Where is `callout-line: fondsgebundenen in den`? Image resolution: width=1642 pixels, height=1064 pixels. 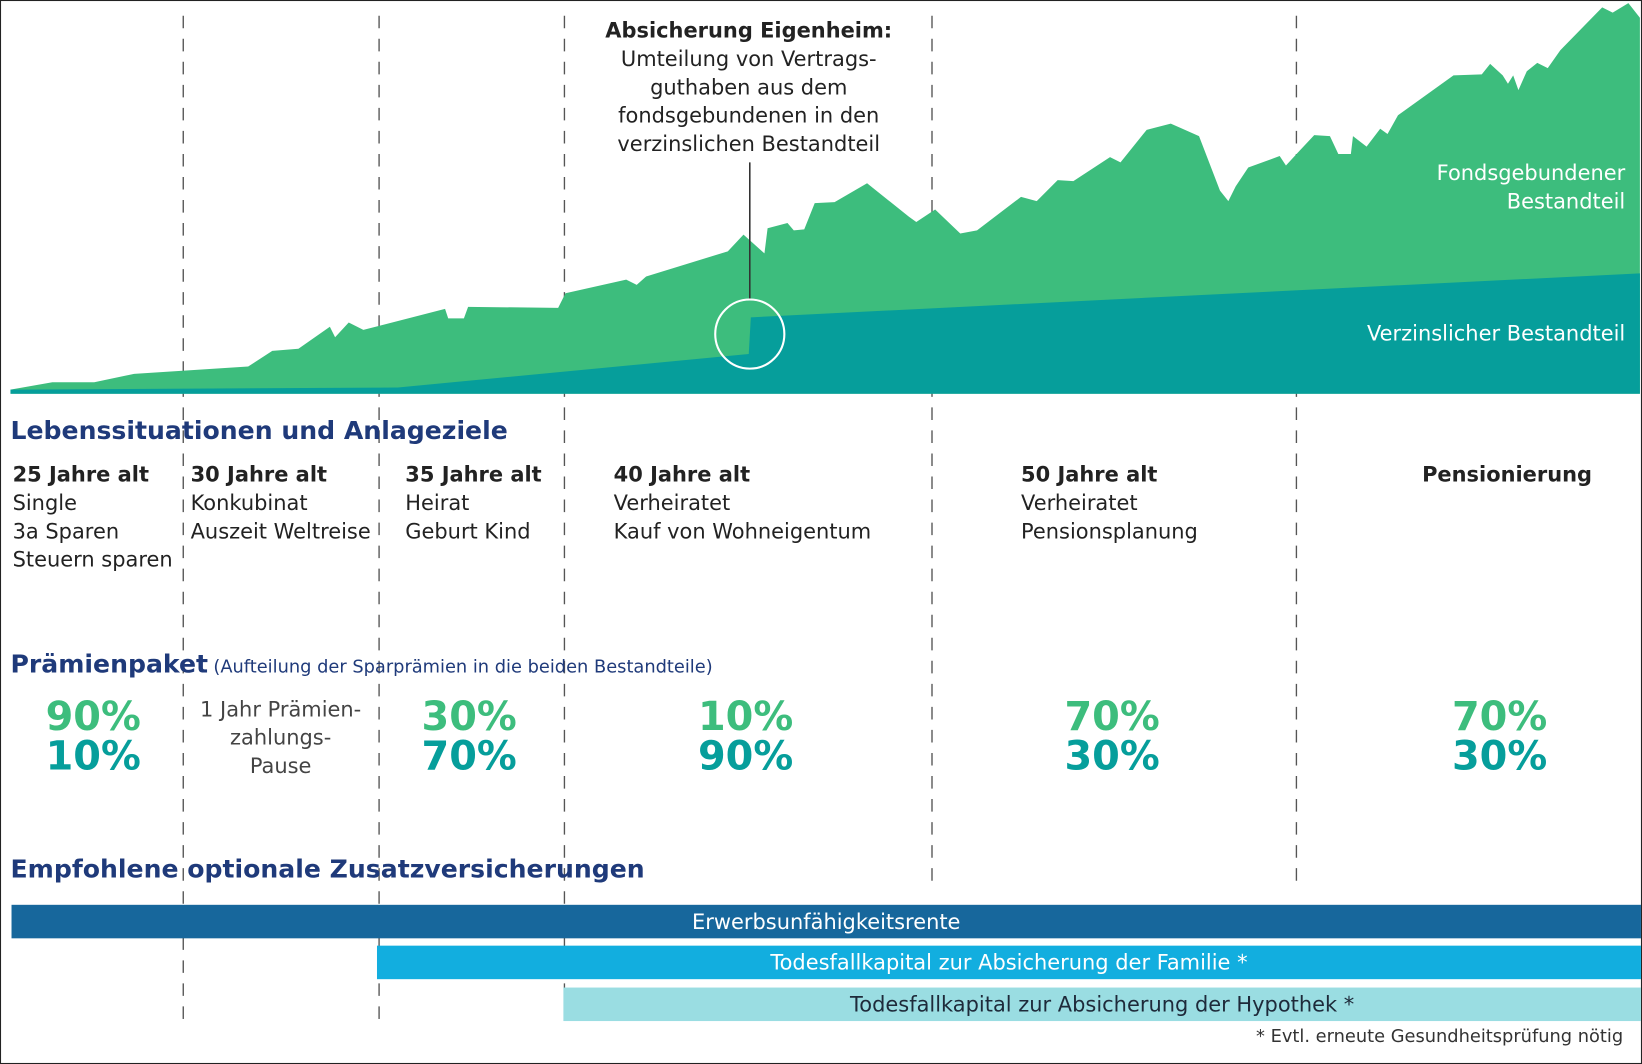 callout-line: fondsgebundenen in den is located at coordinates (749, 115).